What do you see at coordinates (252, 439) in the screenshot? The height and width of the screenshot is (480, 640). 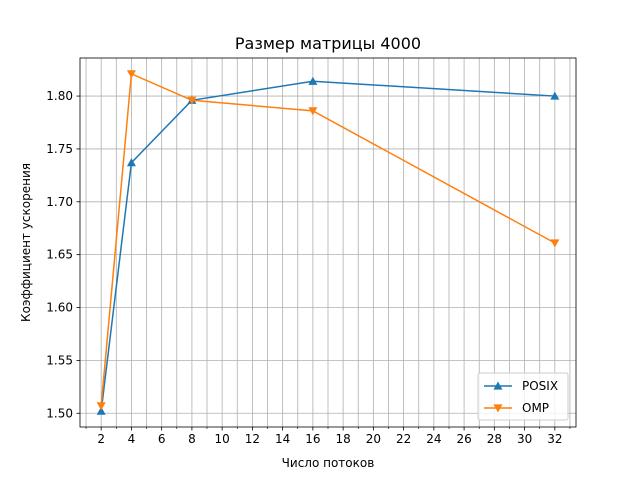 I see `x-tick-label: 12` at bounding box center [252, 439].